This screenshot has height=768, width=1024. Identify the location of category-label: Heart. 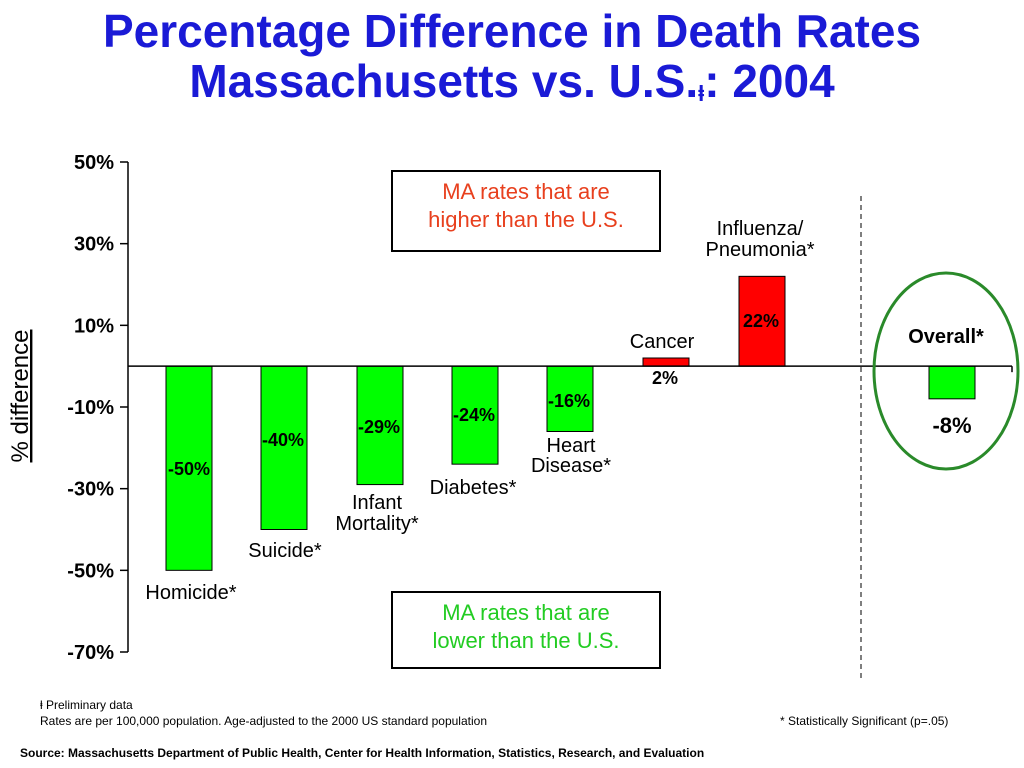
(571, 446).